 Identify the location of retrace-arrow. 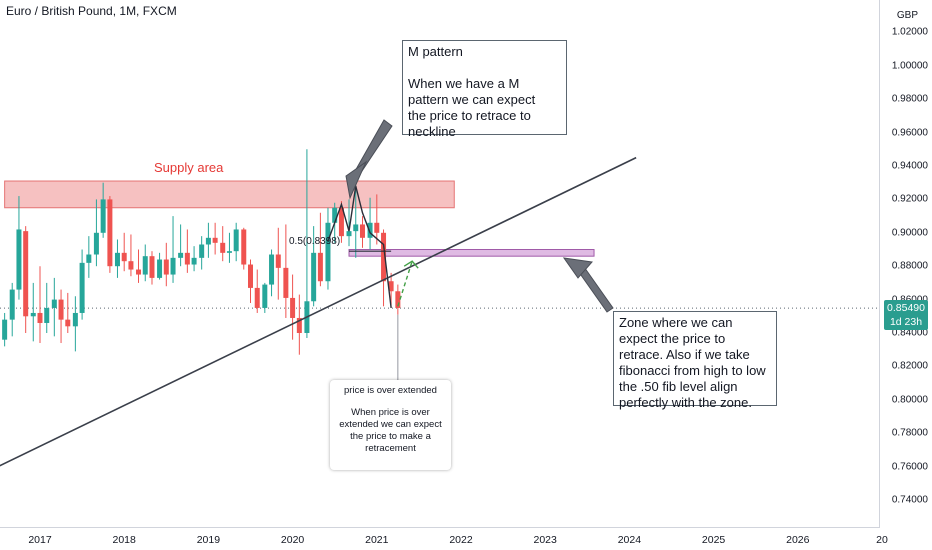
(405, 283).